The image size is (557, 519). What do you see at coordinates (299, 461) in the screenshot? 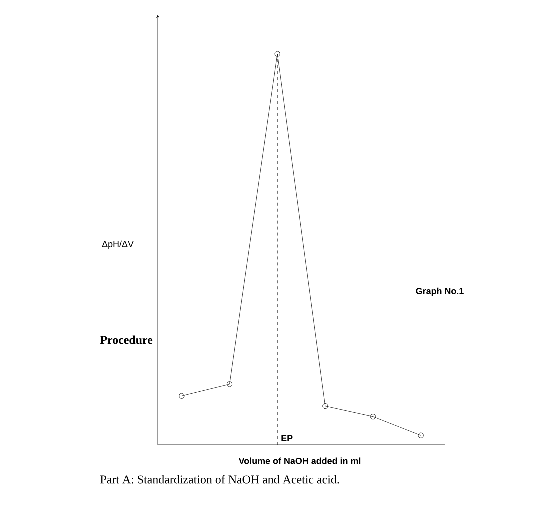
I see `x-axis-title: Volume of NaOH added in ml` at bounding box center [299, 461].